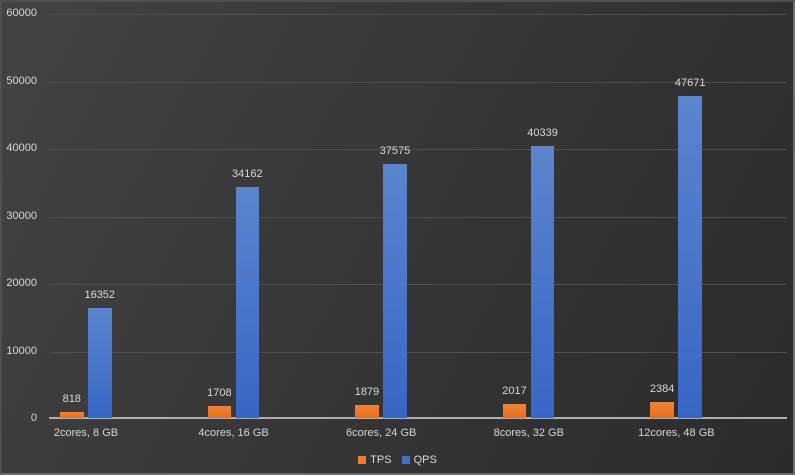 The height and width of the screenshot is (475, 795). I want to click on value-label-qps-3: 37575, so click(395, 151).